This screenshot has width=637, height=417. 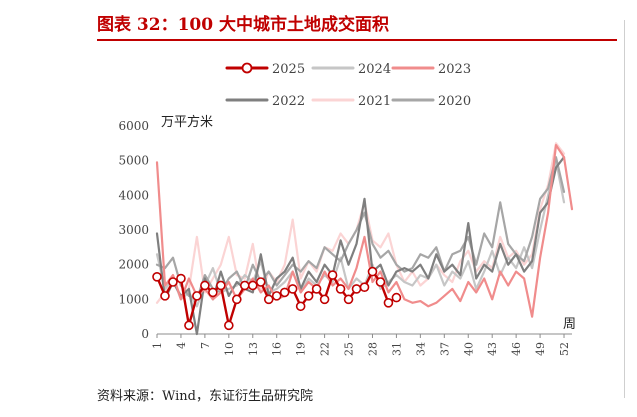 I want to click on legend-marker-2025, so click(x=247, y=68).